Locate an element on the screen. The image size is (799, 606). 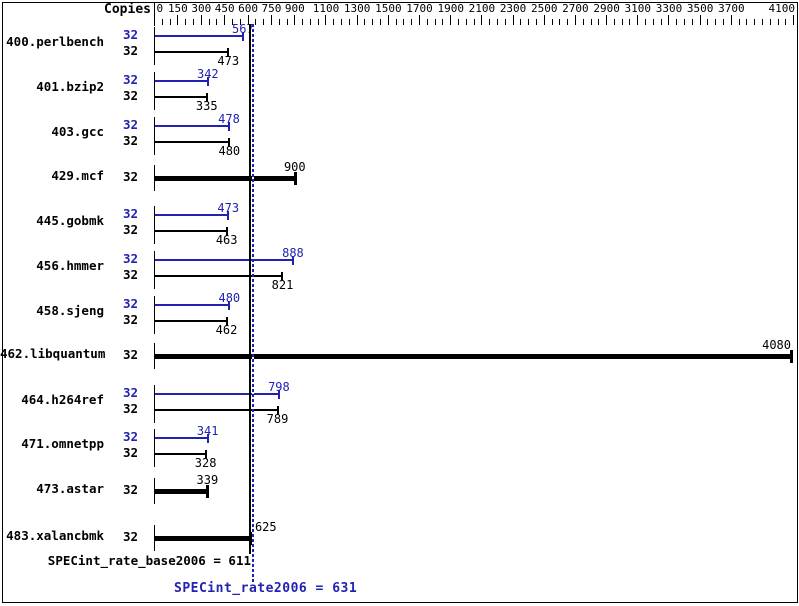
base-value-label: 900 is located at coordinates (294, 167).